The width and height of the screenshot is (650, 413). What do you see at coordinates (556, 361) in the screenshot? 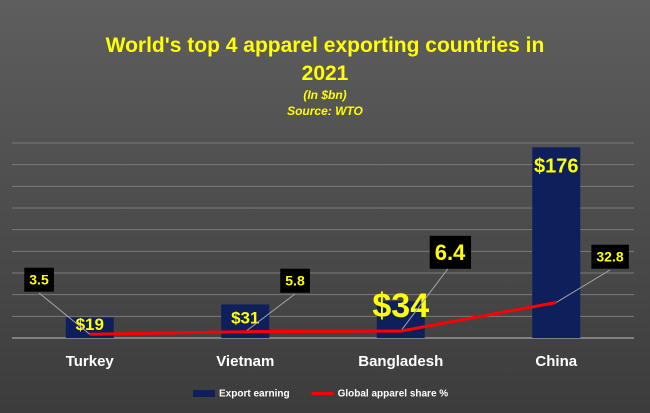
I see `x-tick-label: China` at bounding box center [556, 361].